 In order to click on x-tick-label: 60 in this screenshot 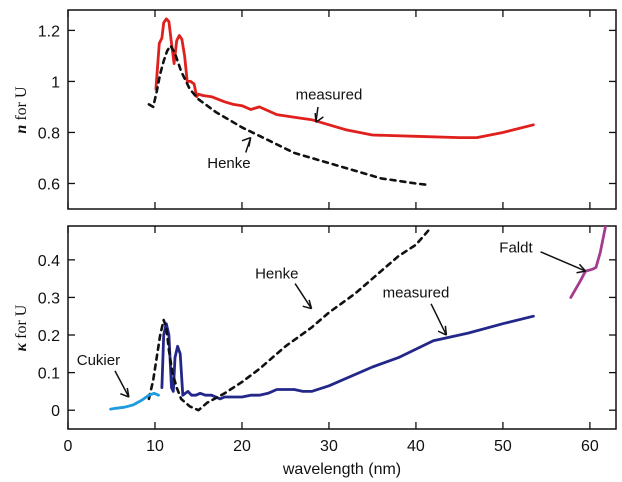, I will do `click(590, 446)`.